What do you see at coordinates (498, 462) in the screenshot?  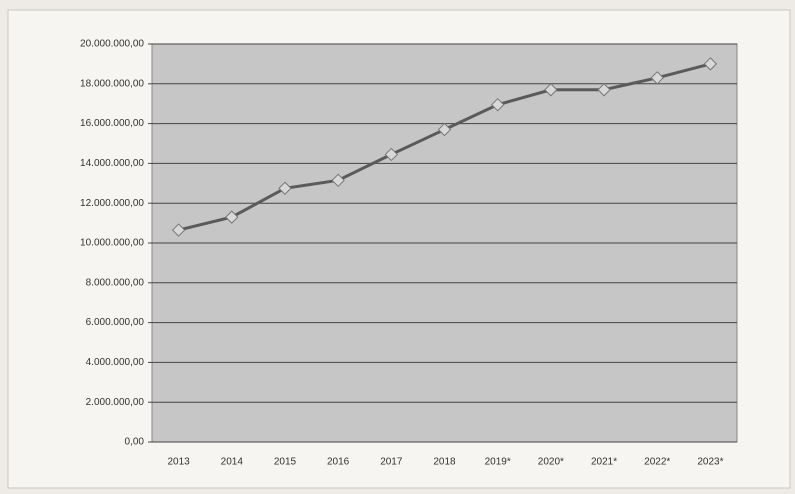 I see `x-tick-label: 2019*` at bounding box center [498, 462].